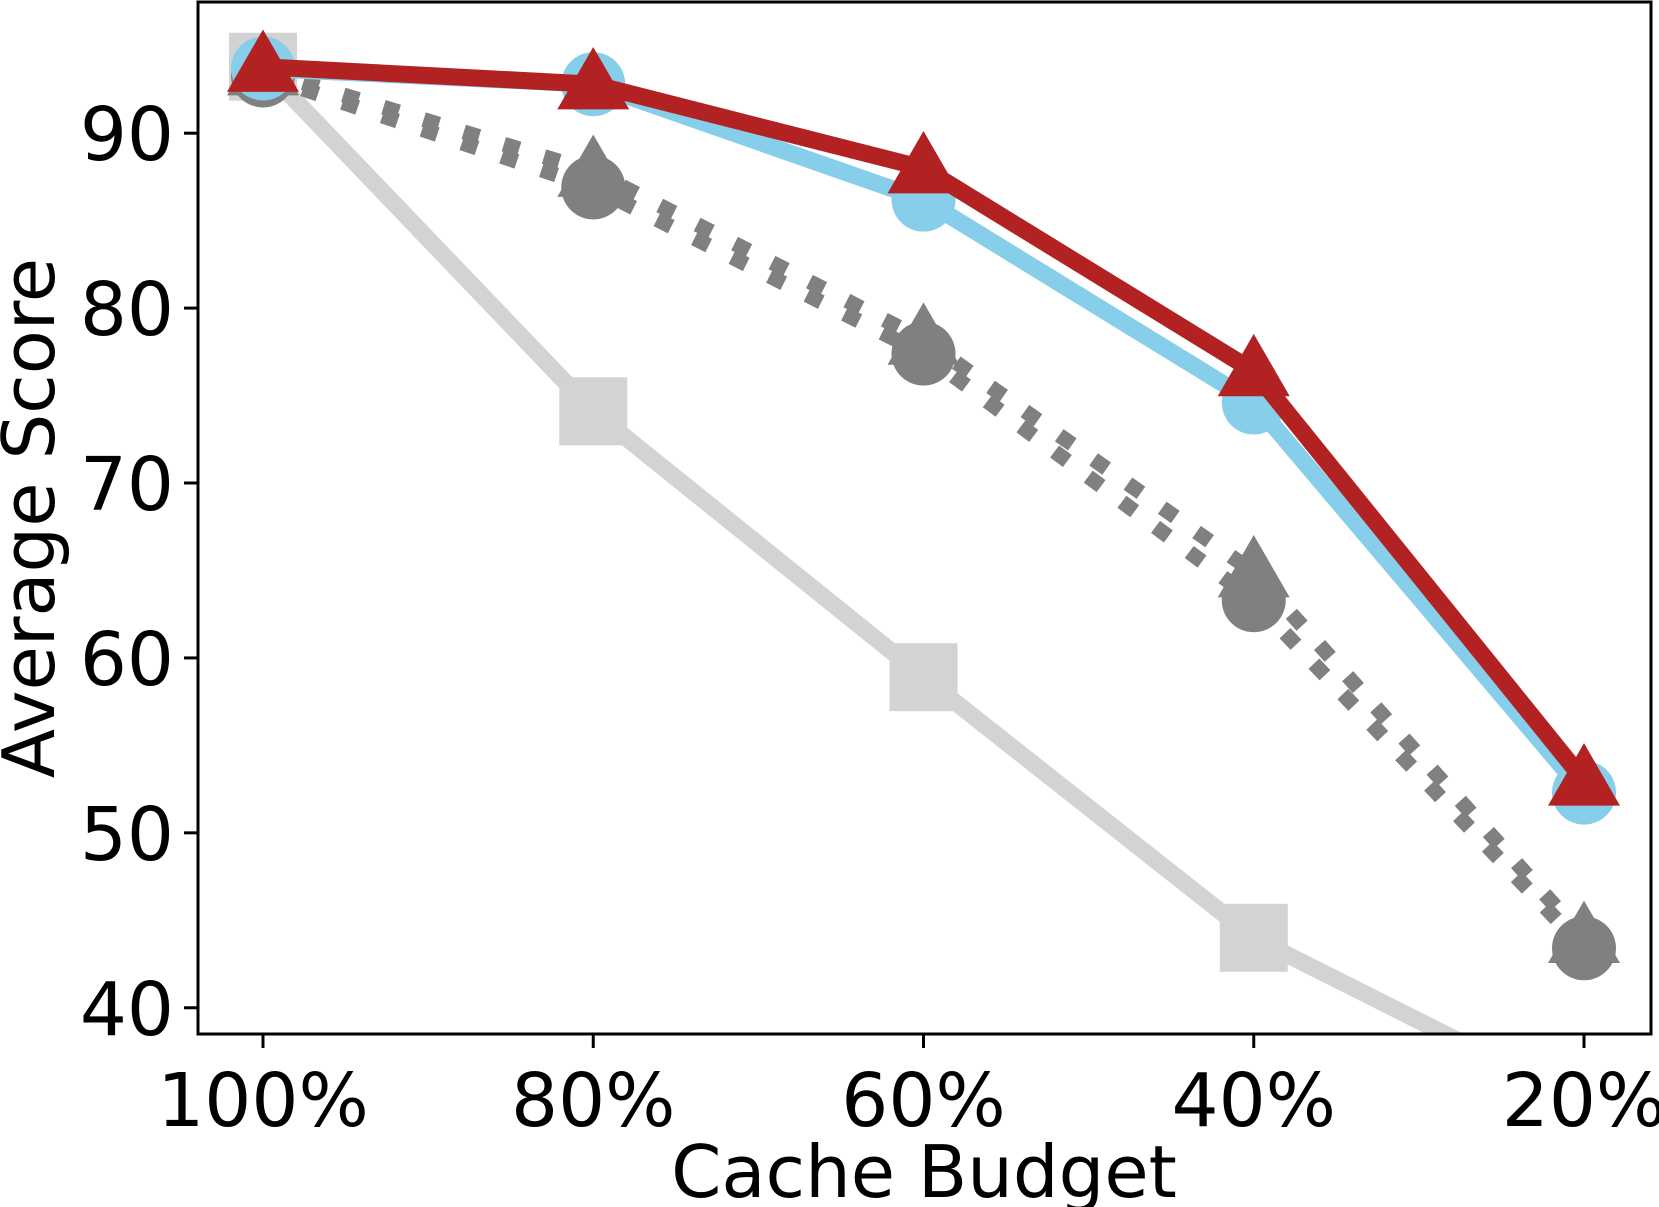 The height and width of the screenshot is (1207, 1659). Describe the element at coordinates (127, 310) in the screenshot. I see `y-tick-label-4: 80` at that location.